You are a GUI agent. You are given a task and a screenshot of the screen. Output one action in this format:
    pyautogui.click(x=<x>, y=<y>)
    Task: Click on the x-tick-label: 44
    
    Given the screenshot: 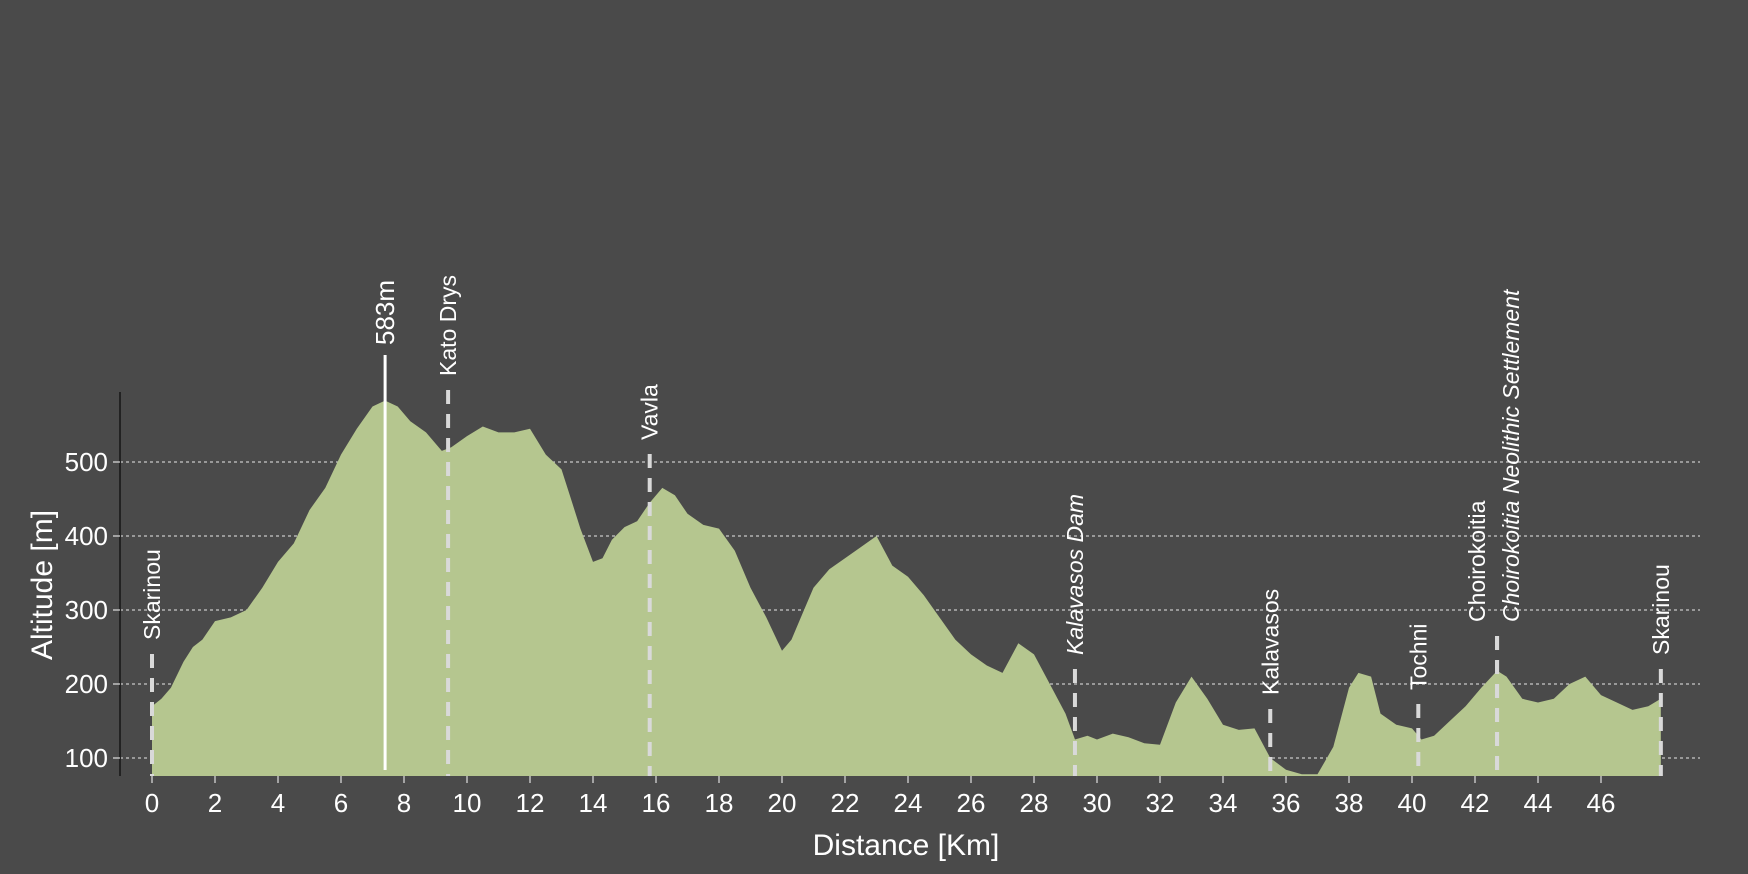 What is the action you would take?
    pyautogui.click(x=1538, y=803)
    